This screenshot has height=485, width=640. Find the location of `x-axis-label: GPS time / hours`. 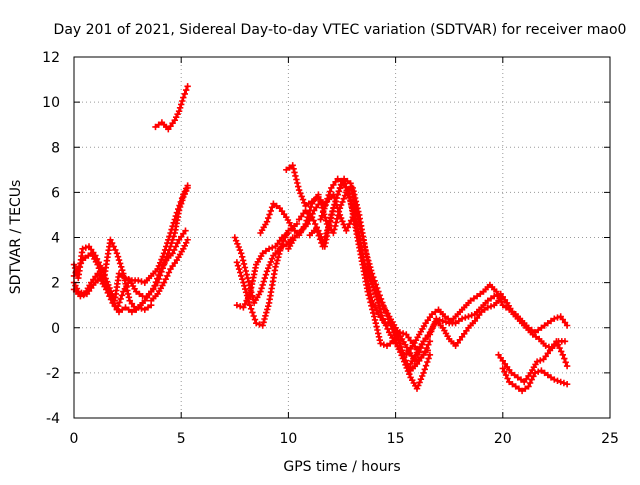

x-axis-label: GPS time / hours is located at coordinates (341, 467).